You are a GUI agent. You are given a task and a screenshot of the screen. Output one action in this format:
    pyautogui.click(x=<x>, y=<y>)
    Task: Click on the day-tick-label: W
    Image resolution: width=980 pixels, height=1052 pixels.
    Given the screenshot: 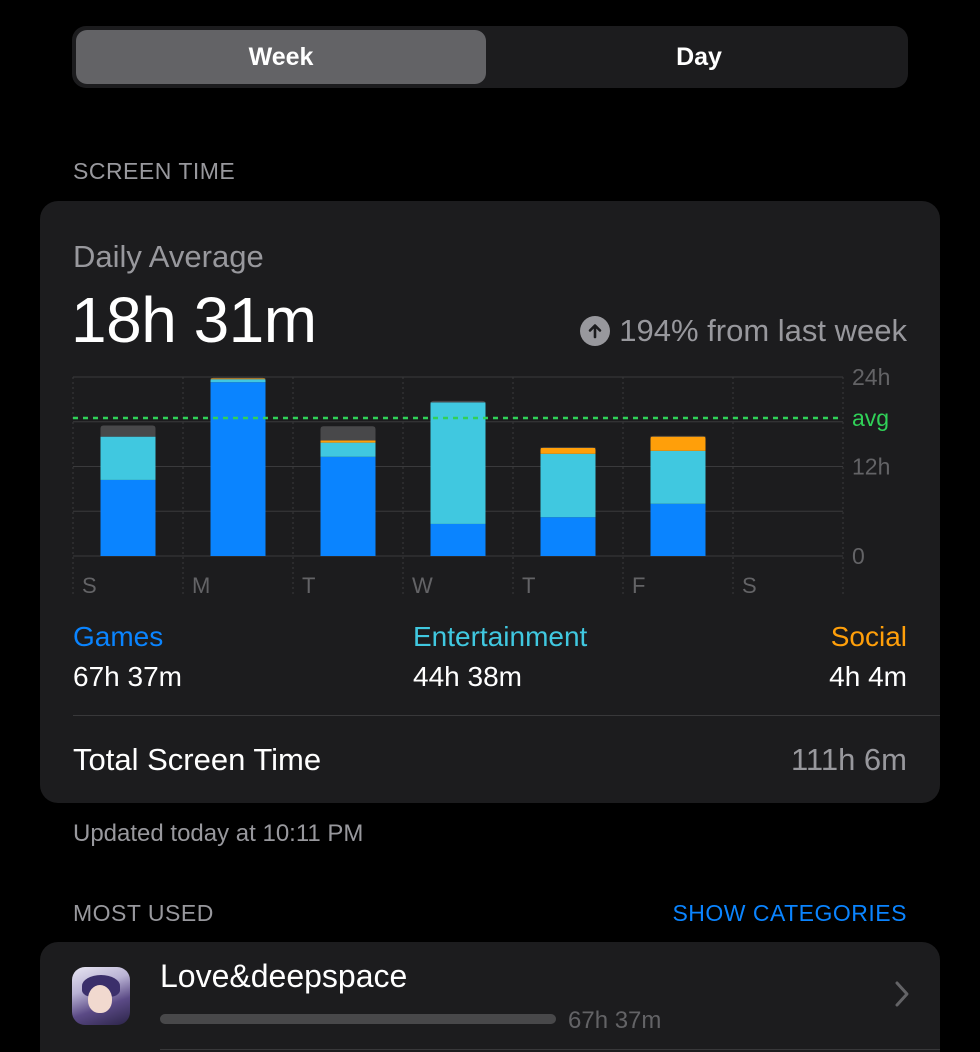 What is the action you would take?
    pyautogui.click(x=422, y=585)
    